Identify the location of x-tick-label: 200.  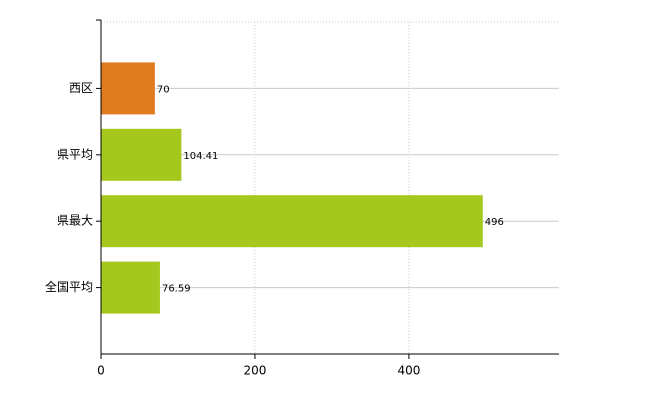
(254, 371).